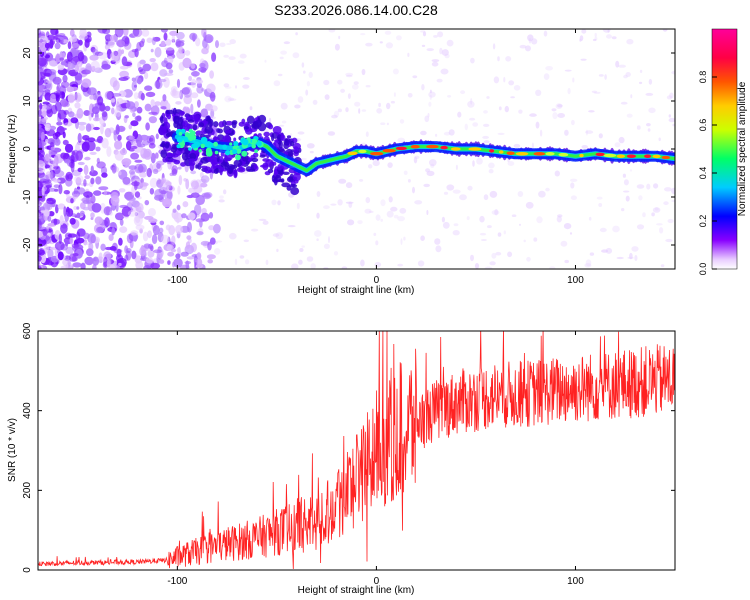 Image resolution: width=750 pixels, height=600 pixels. What do you see at coordinates (575, 581) in the screenshot?
I see `x-tick-label: 100` at bounding box center [575, 581].